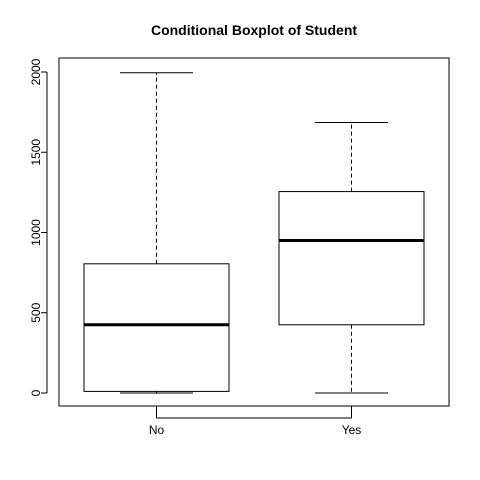 The height and width of the screenshot is (480, 480). Describe the element at coordinates (36, 71) in the screenshot. I see `y-tick-label: 2000` at that location.